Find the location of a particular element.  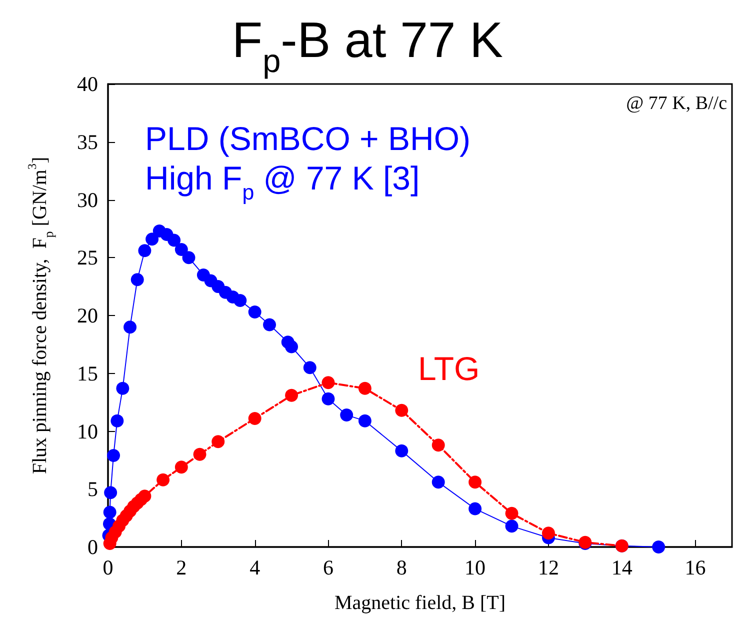

x-tick-label: 4 is located at coordinates (255, 568).